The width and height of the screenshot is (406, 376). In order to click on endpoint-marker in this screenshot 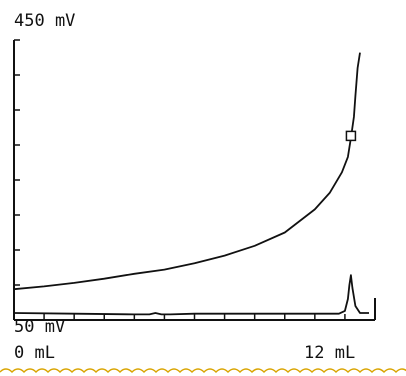, I will do `click(351, 136)`.